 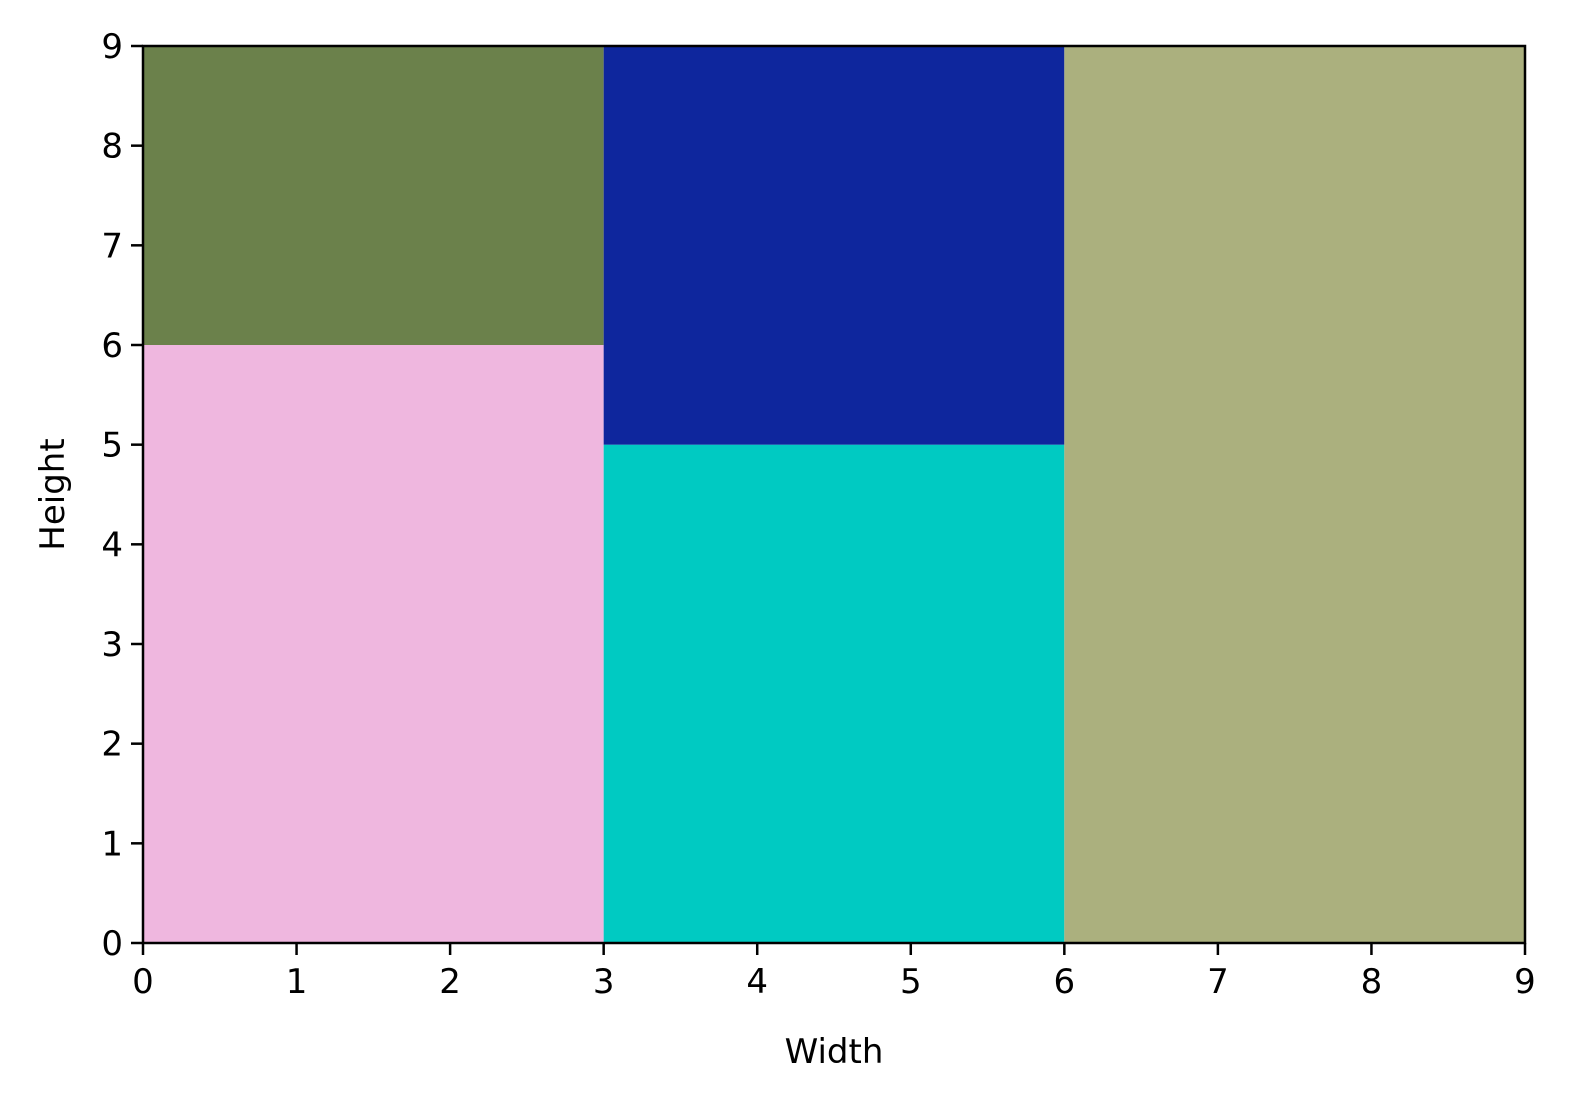 What do you see at coordinates (604, 982) in the screenshot?
I see `x-tick-label-3: 3` at bounding box center [604, 982].